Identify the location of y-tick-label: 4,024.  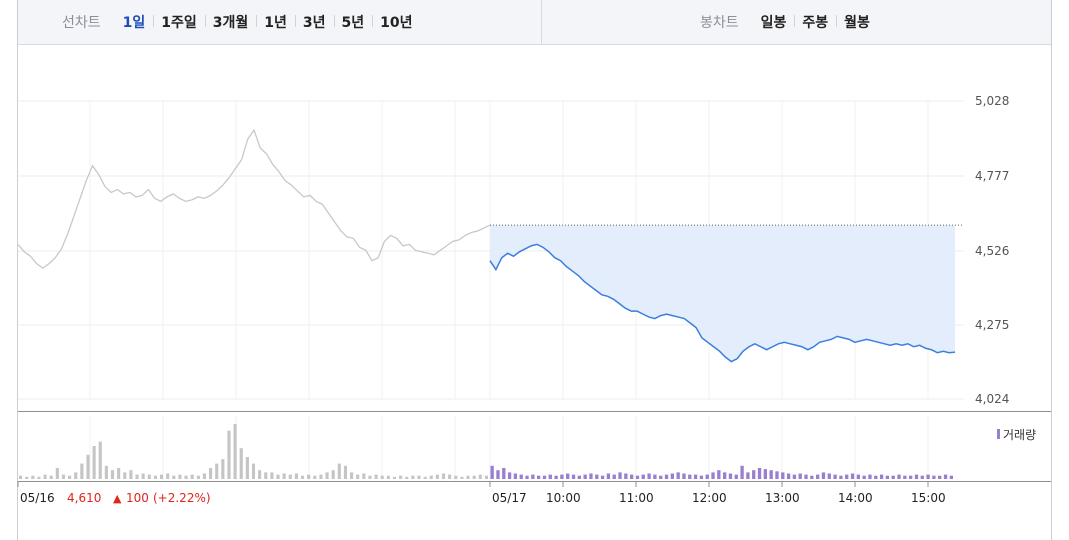
(992, 399).